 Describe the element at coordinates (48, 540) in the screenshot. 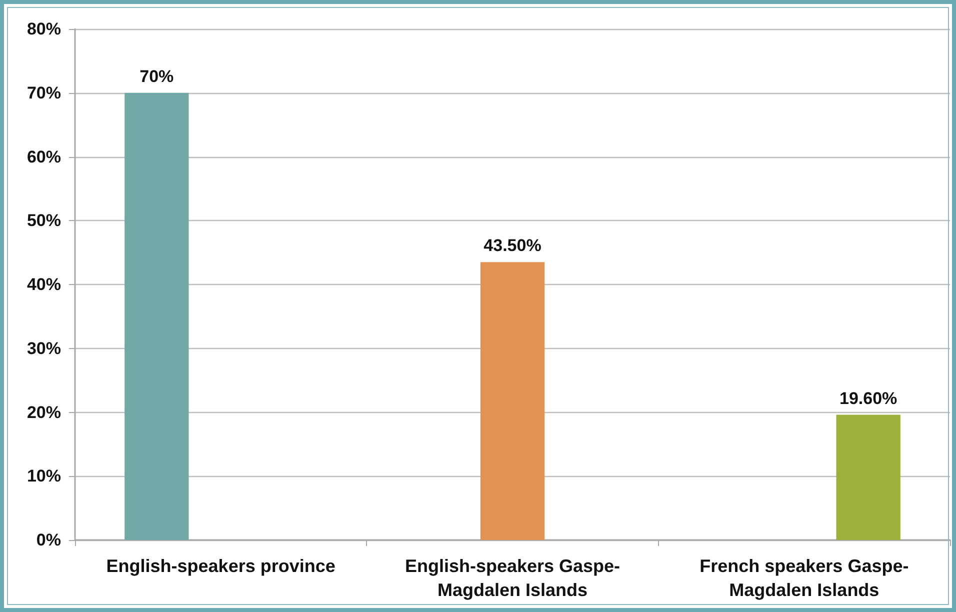

I see `y-tick-label: 0%` at that location.